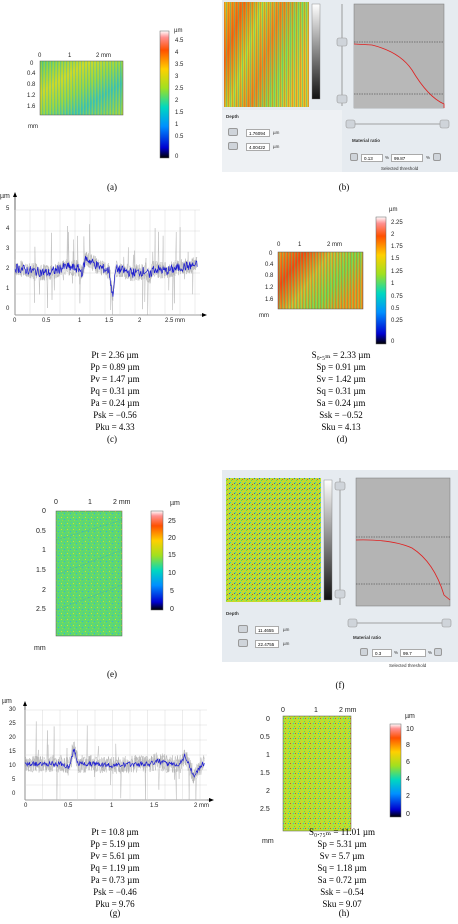 The width and height of the screenshot is (458, 924). I want to click on panel-g-profile-chart, so click(118, 751).